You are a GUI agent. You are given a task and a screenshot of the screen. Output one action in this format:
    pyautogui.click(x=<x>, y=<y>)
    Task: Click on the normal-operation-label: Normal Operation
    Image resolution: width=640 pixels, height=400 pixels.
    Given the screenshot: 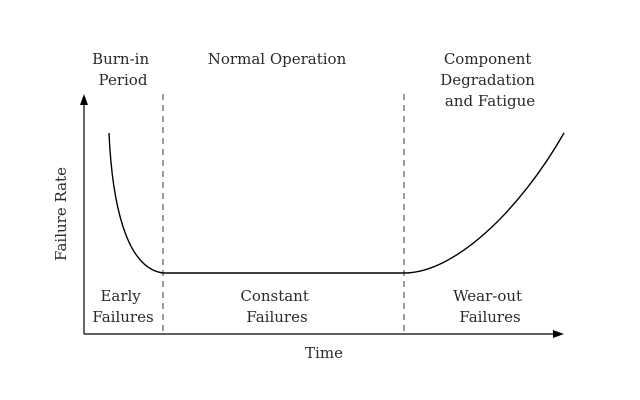 What is the action you would take?
    pyautogui.click(x=277, y=59)
    